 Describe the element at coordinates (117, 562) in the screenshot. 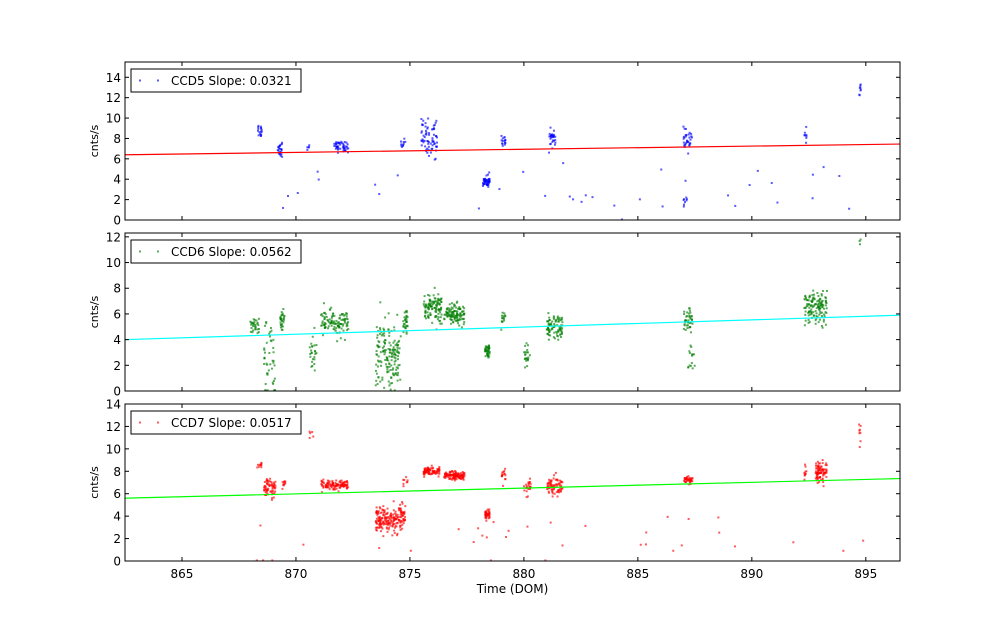

I see `y-tick-label: 0` at that location.